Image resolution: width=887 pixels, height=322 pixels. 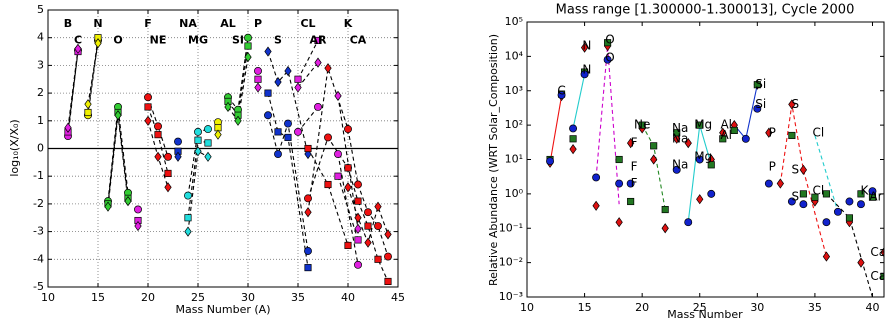 What do you see at coordinates (514, 90) in the screenshot?
I see `y-tick-label: 10³` at bounding box center [514, 90].